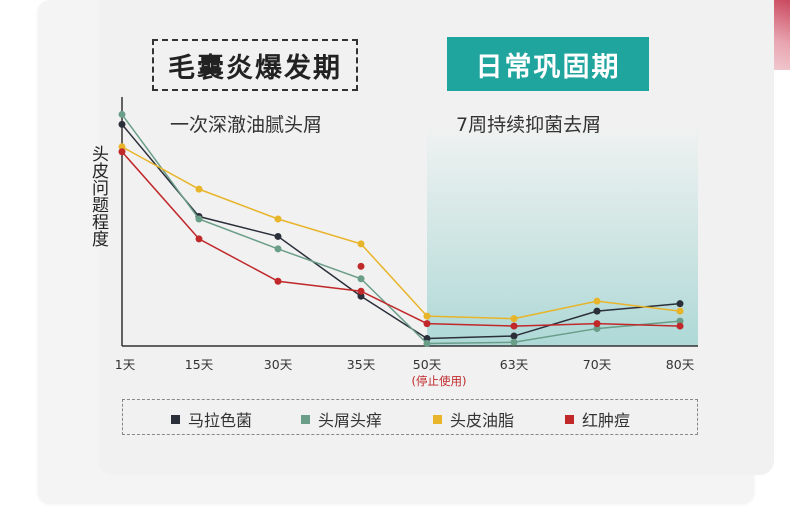 The image size is (790, 515). I want to click on legend-label: 头皮油脂, so click(482, 420).